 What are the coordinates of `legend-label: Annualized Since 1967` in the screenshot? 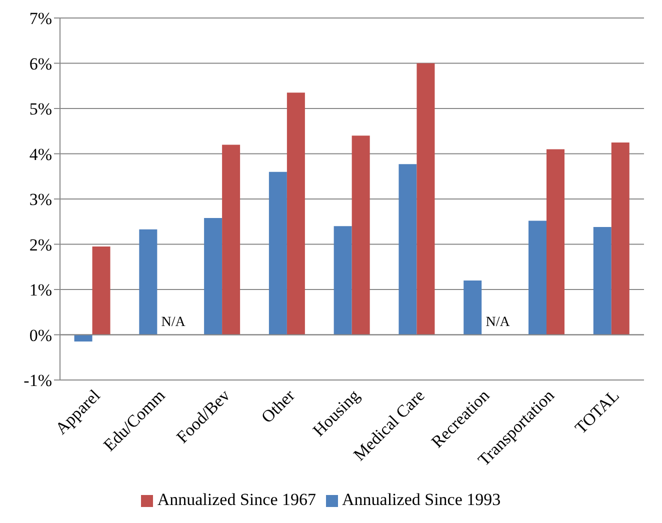 It's located at (236, 499).